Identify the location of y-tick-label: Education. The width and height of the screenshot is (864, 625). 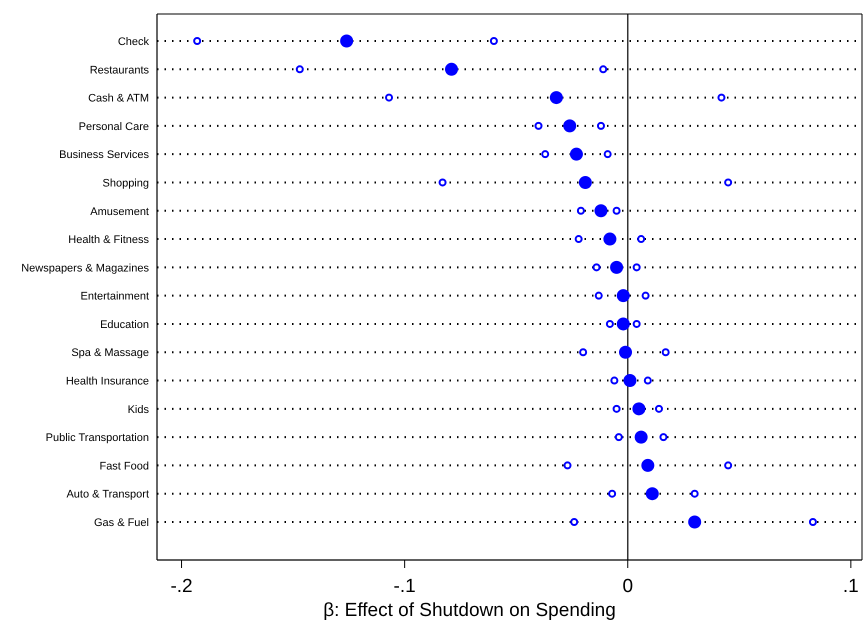
(124, 324).